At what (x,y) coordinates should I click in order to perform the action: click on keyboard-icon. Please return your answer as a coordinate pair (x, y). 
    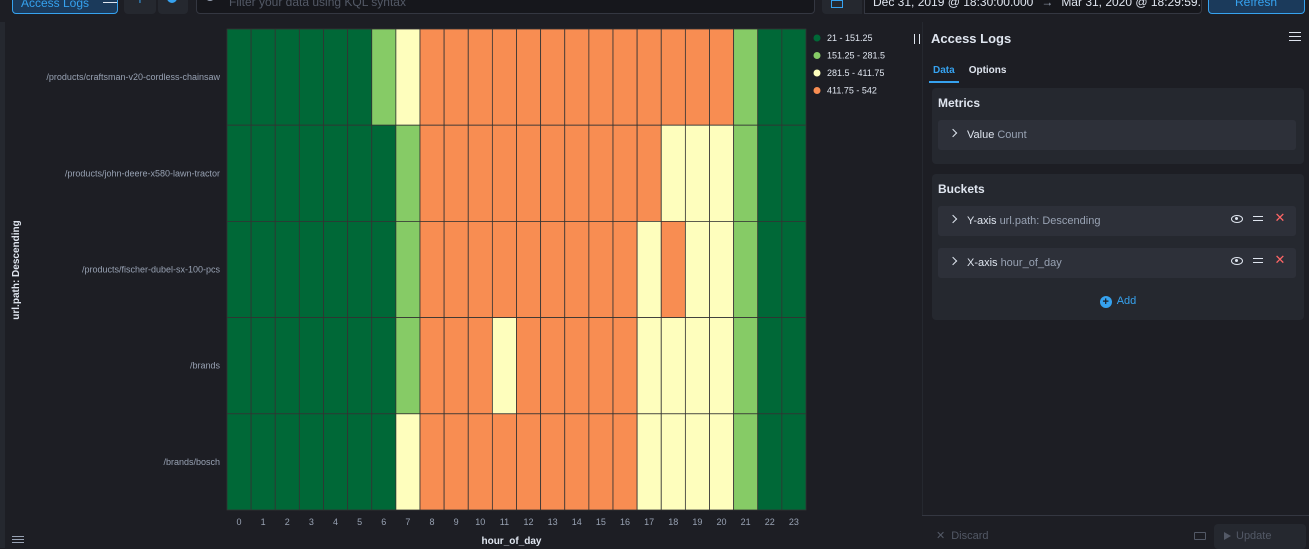
    Looking at the image, I should click on (1200, 536).